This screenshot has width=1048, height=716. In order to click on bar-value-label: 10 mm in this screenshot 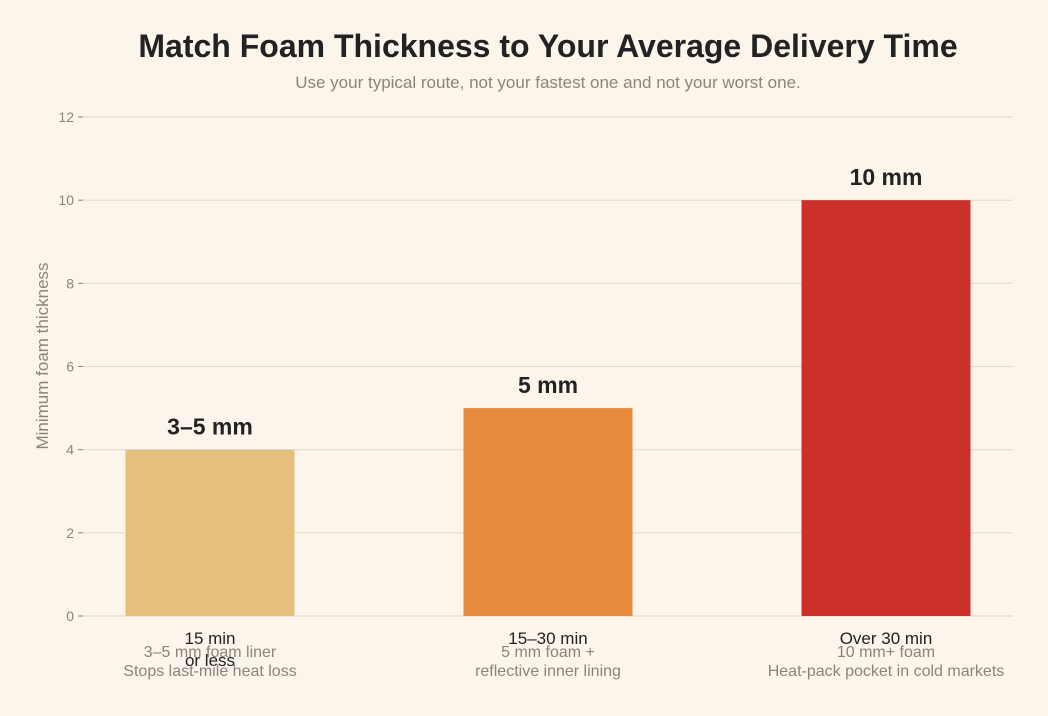, I will do `click(886, 177)`.